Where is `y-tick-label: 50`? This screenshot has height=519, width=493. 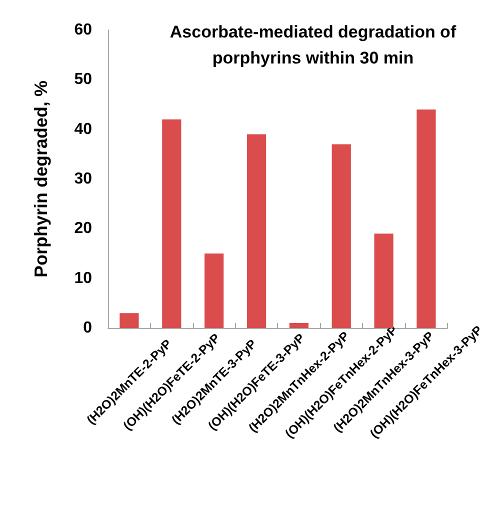 y-tick-label: 50 is located at coordinates (83, 79).